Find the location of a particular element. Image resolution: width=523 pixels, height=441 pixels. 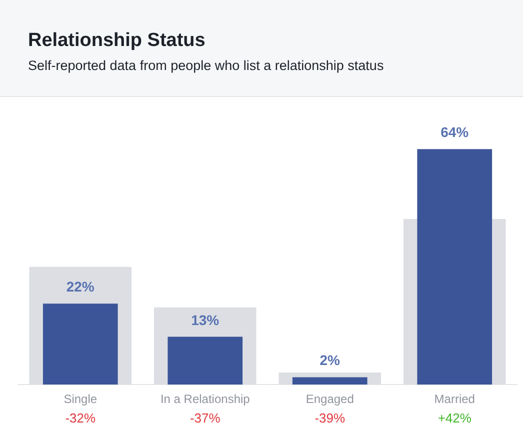

data-label: 2% is located at coordinates (330, 360).